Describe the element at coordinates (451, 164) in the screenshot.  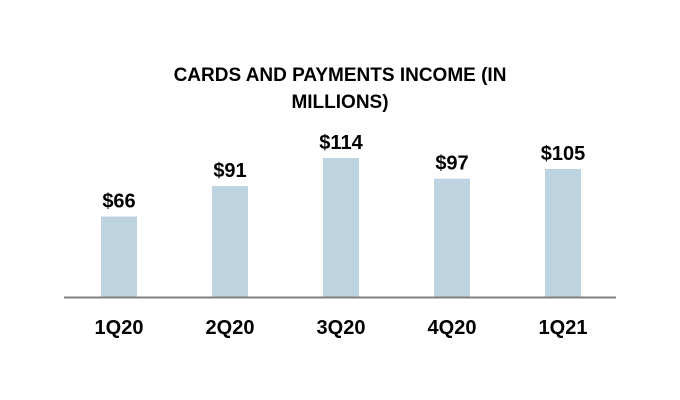
I see `data-label-4q20: $97` at that location.